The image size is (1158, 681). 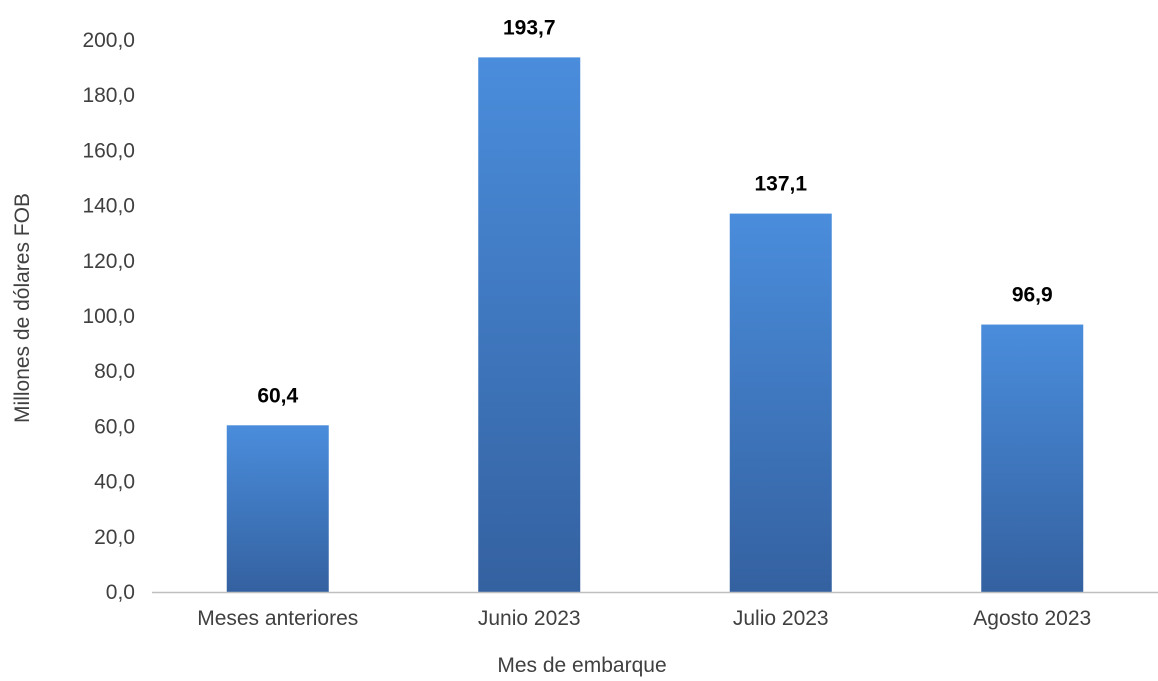 What do you see at coordinates (108, 261) in the screenshot?
I see `y-tick-label: 120,0` at bounding box center [108, 261].